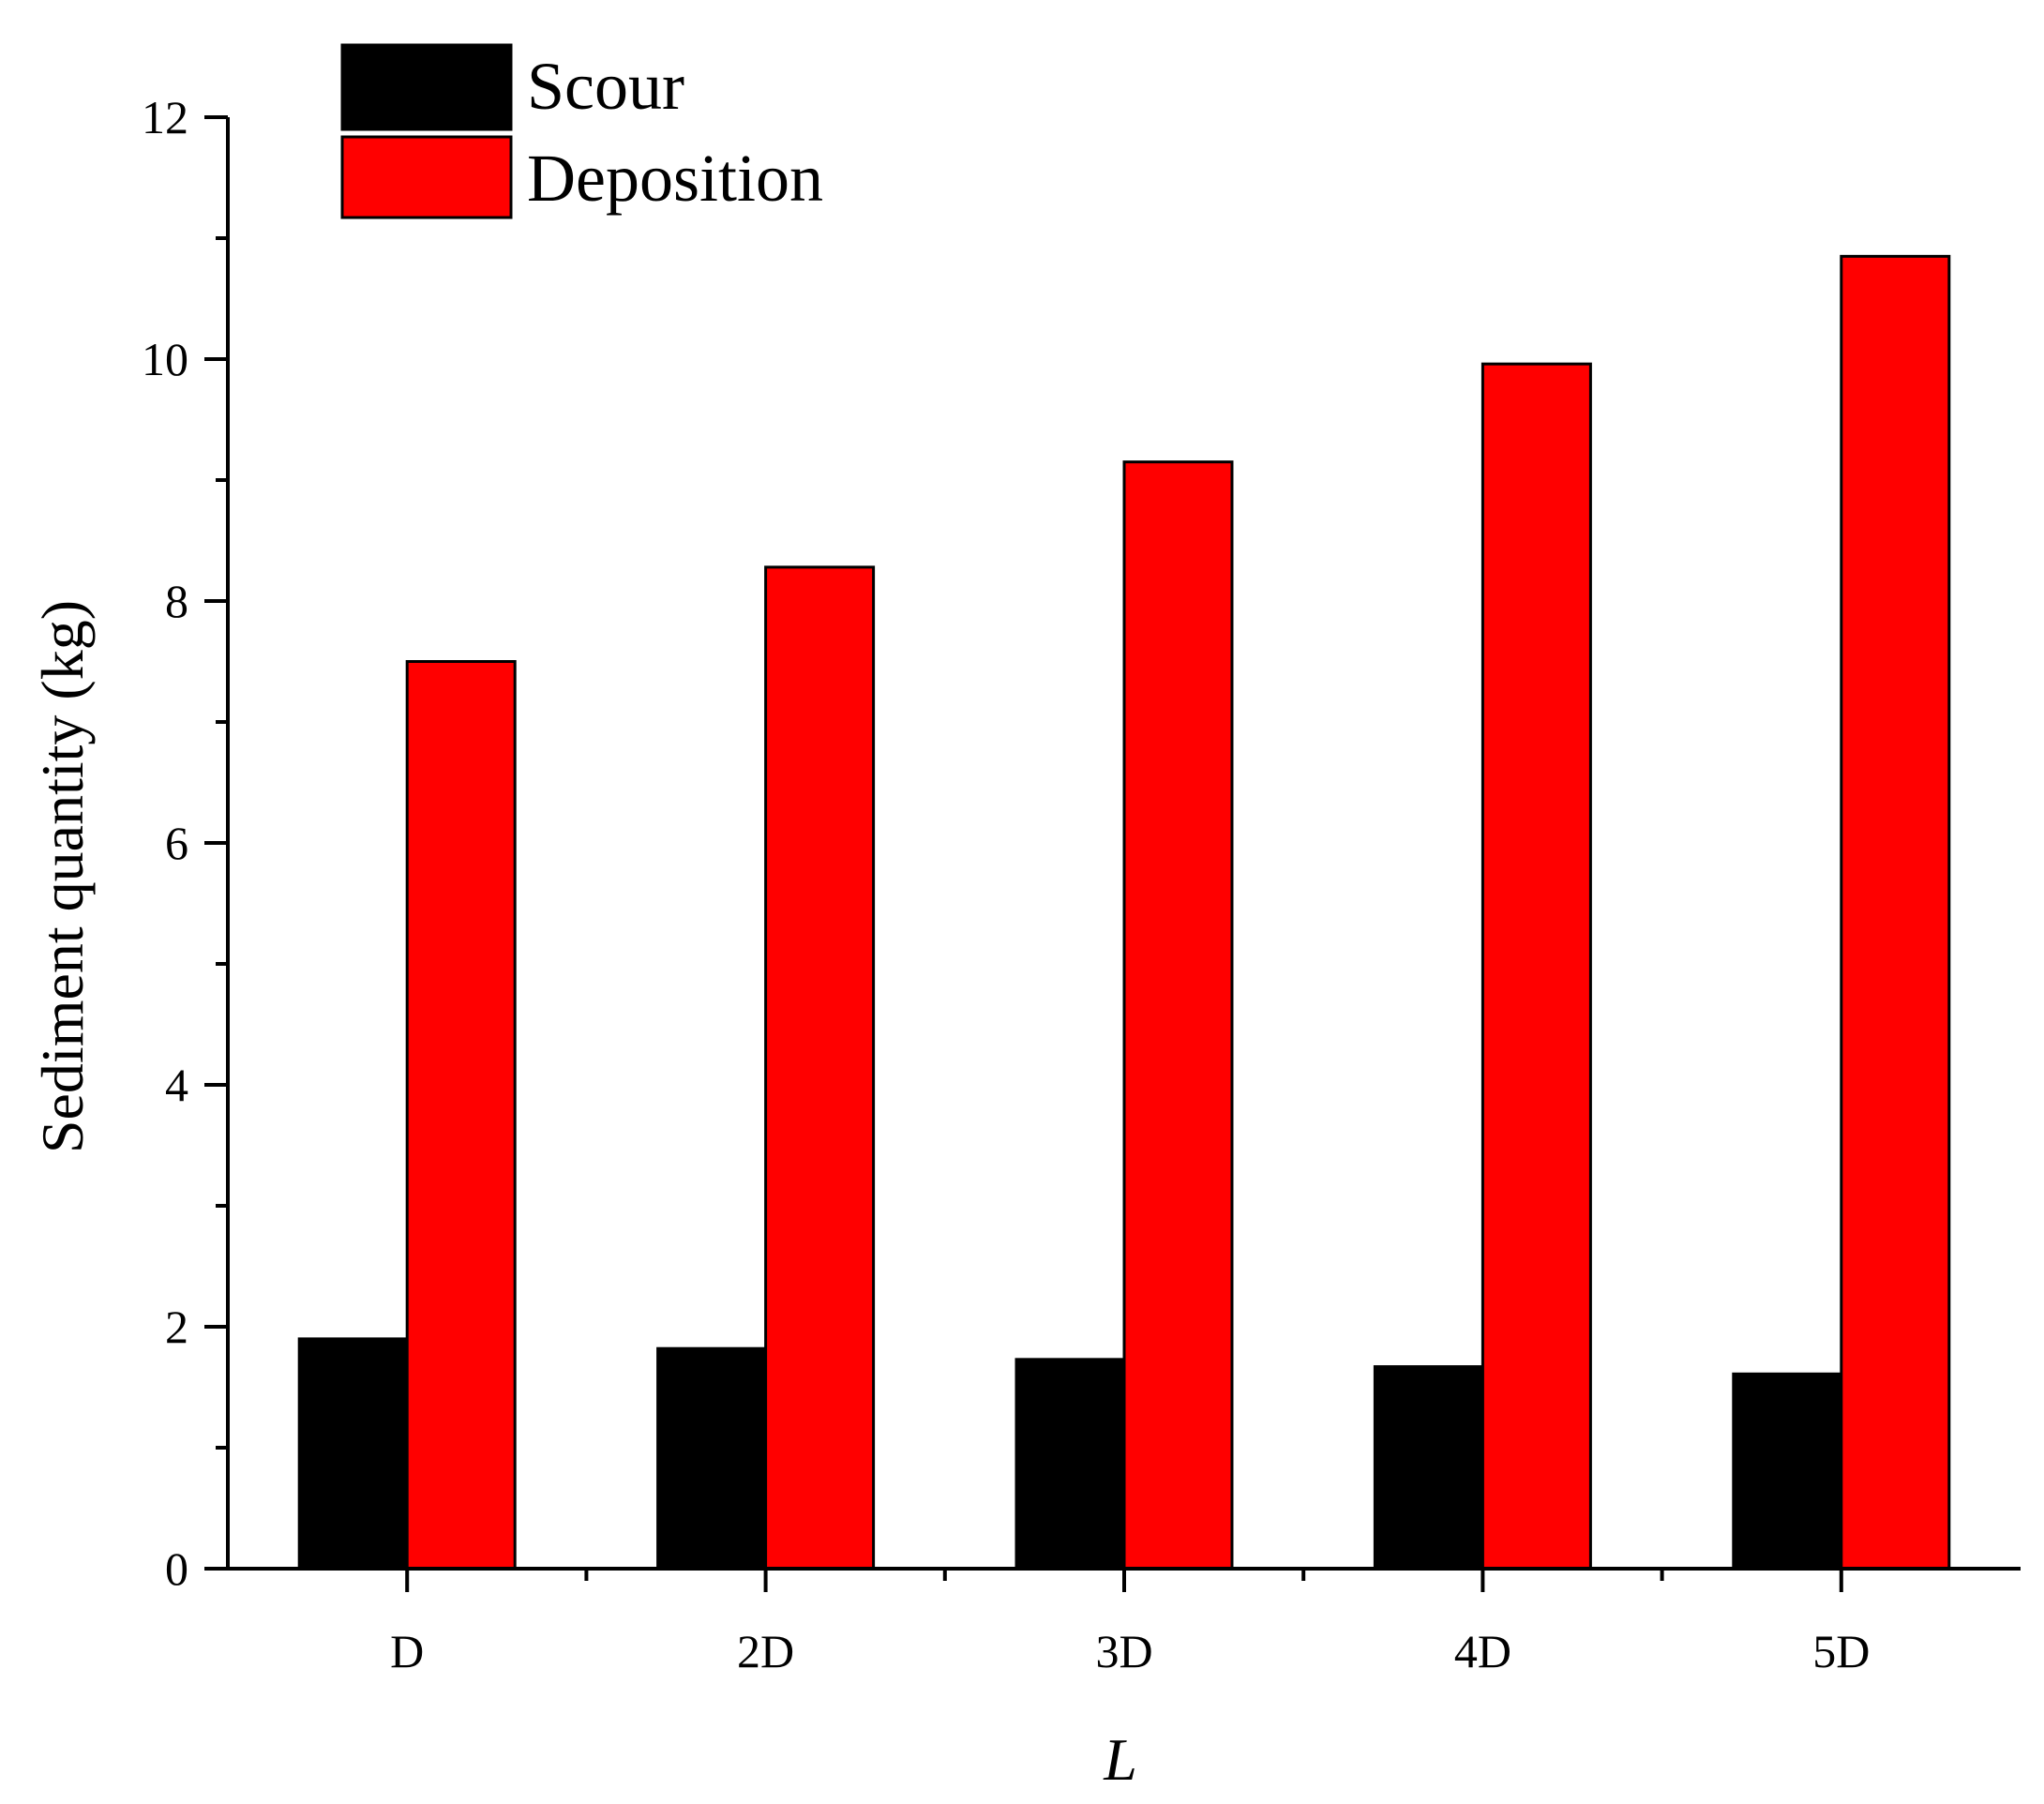 The image size is (2044, 1804). Describe the element at coordinates (165, 359) in the screenshot. I see `y-tick-label: 10` at that location.